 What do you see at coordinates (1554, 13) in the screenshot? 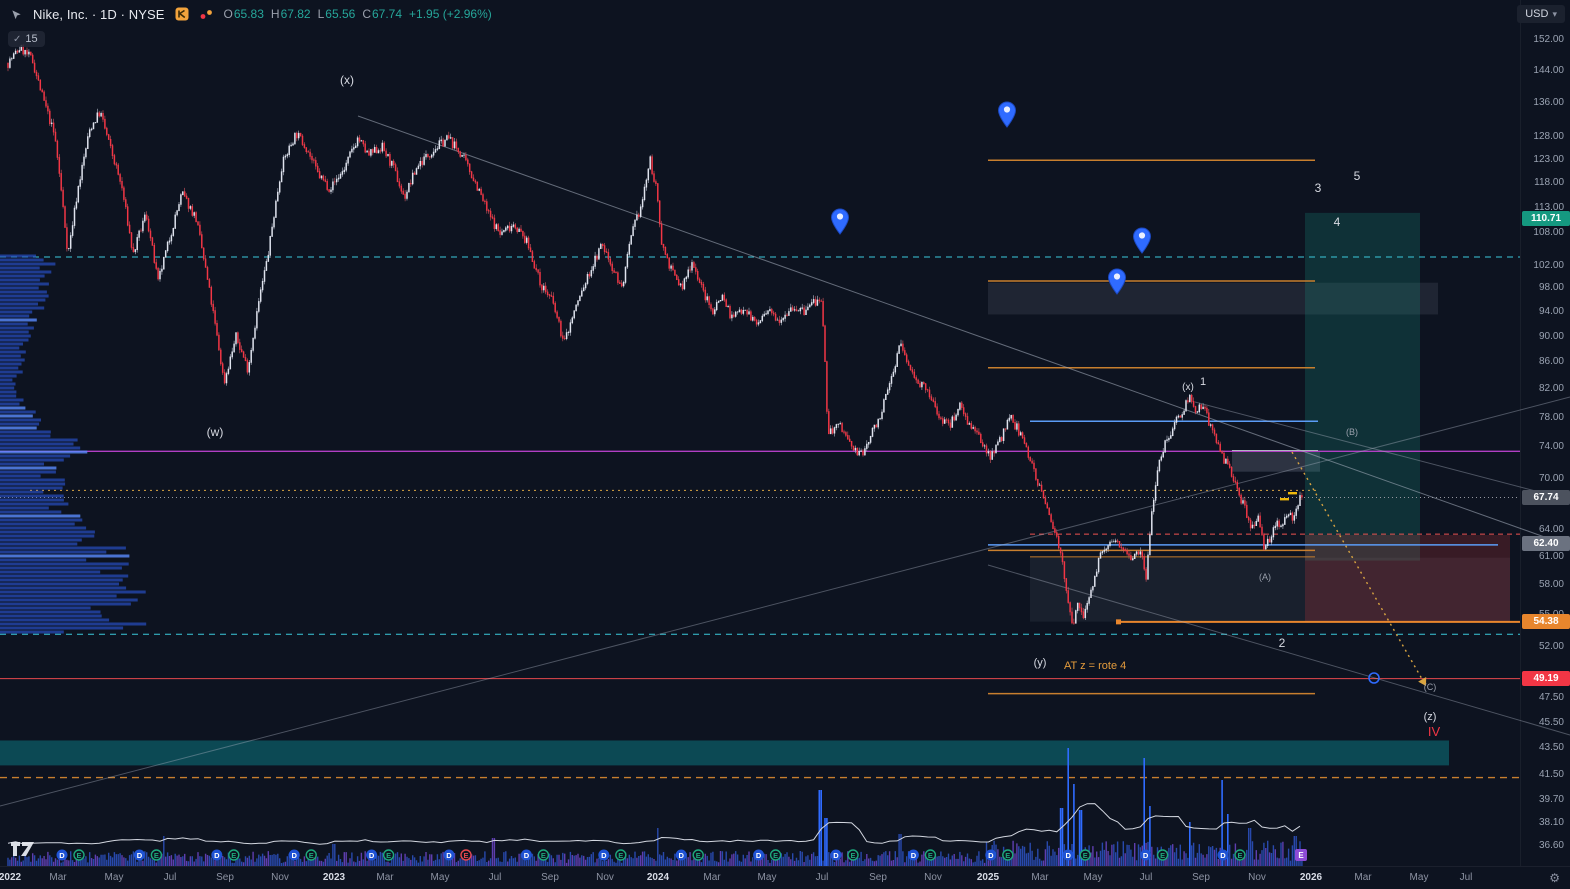
I see `chevron-down-icon: ▾` at bounding box center [1554, 13].